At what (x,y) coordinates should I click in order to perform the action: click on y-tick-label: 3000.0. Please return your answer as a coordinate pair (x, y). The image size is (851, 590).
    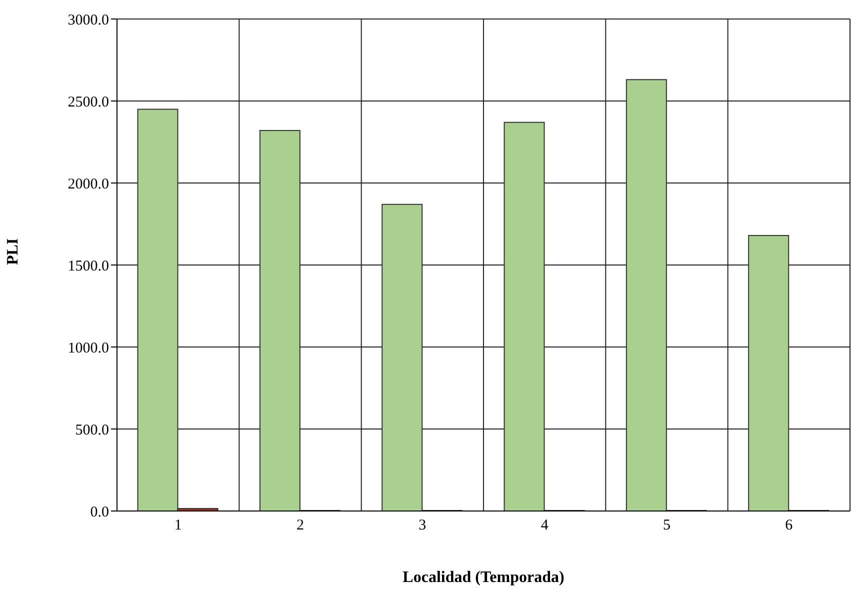
    Looking at the image, I should click on (88, 20).